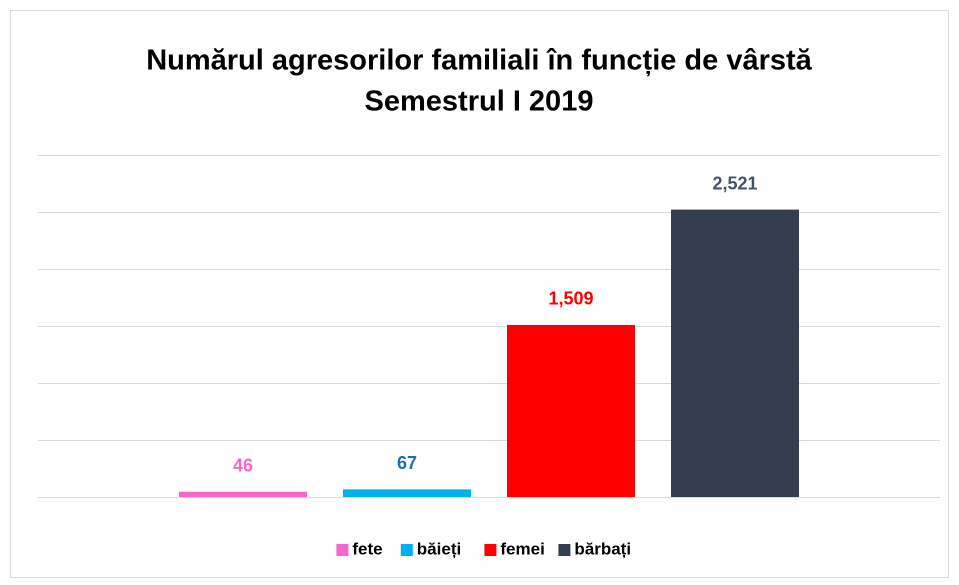 Image resolution: width=959 pixels, height=585 pixels. Describe the element at coordinates (479, 102) in the screenshot. I see `chart-subtitle: Semestrul I 2019` at that location.